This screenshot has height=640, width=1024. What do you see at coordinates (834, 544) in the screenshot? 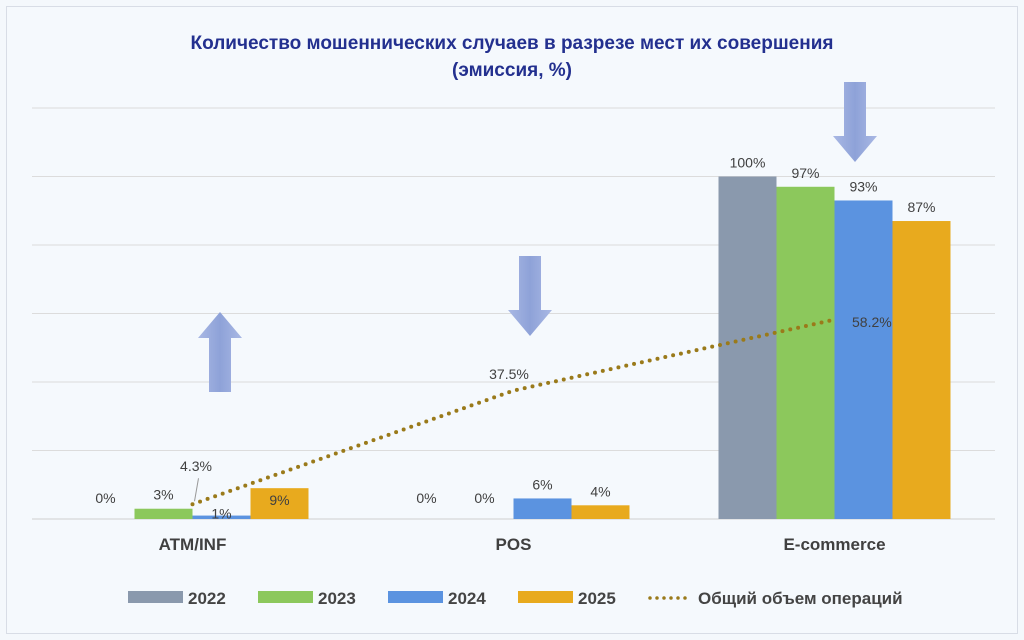
I see `category-label: E-commerce` at bounding box center [834, 544].